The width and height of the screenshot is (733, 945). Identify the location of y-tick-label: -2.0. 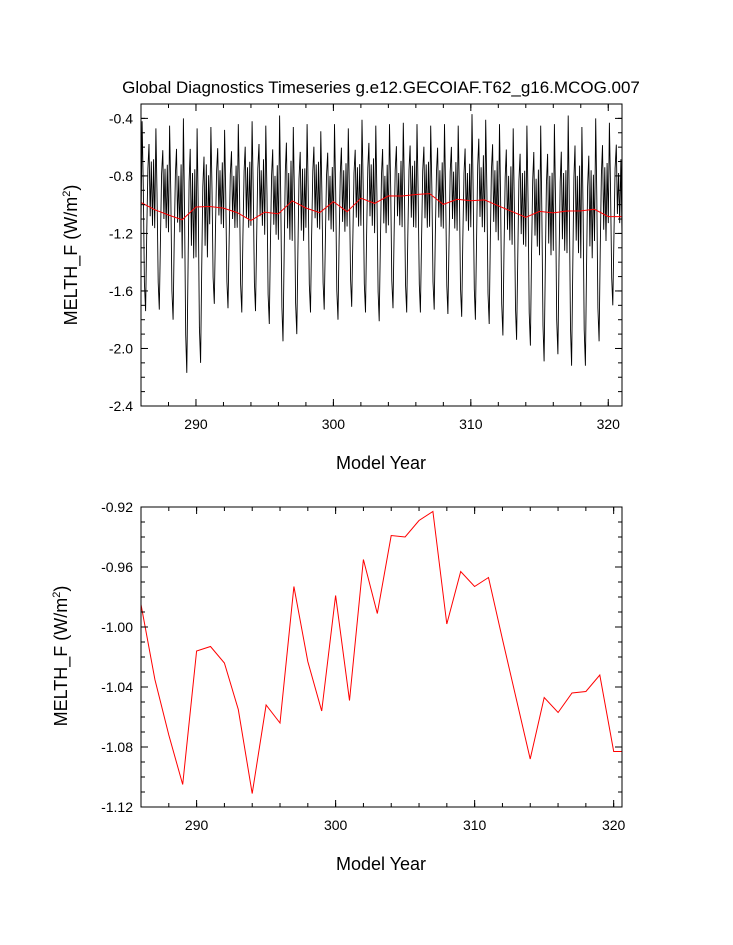
(121, 348).